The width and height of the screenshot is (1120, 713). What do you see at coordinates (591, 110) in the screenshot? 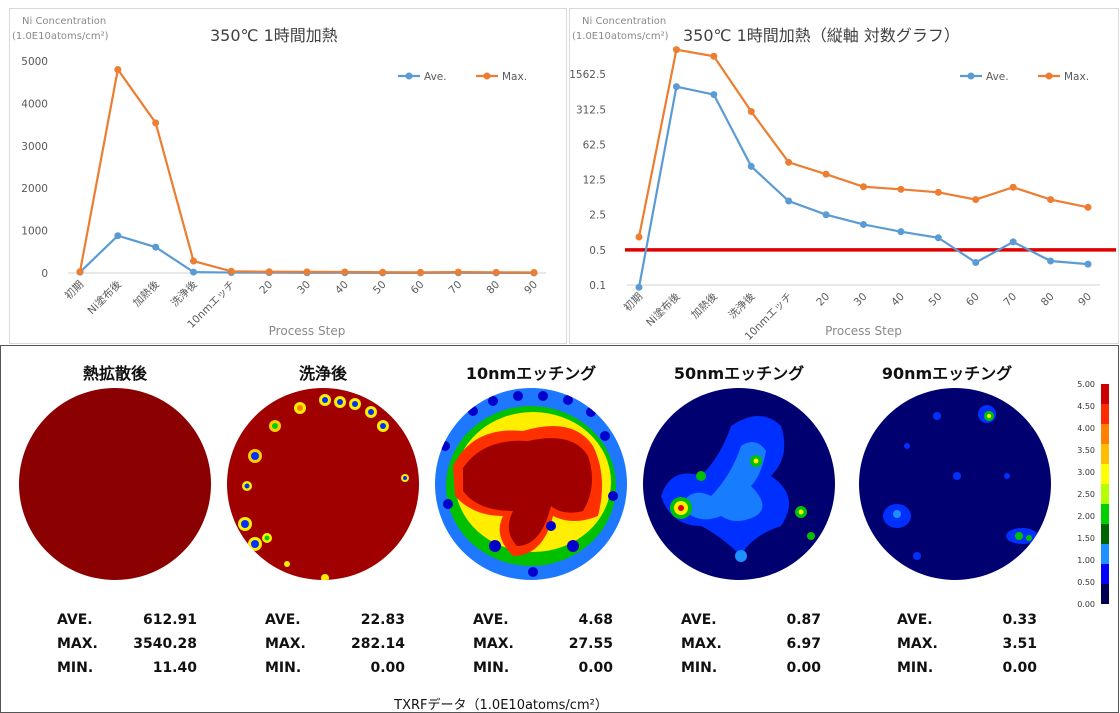
I see `y-tick-label: 312.5` at bounding box center [591, 110].